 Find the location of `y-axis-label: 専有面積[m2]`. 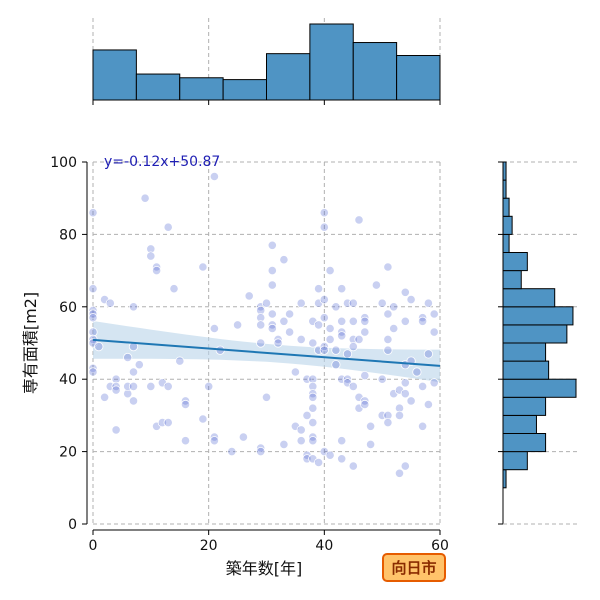

y-axis-label: 専有面積[m2] is located at coordinates (30, 343).